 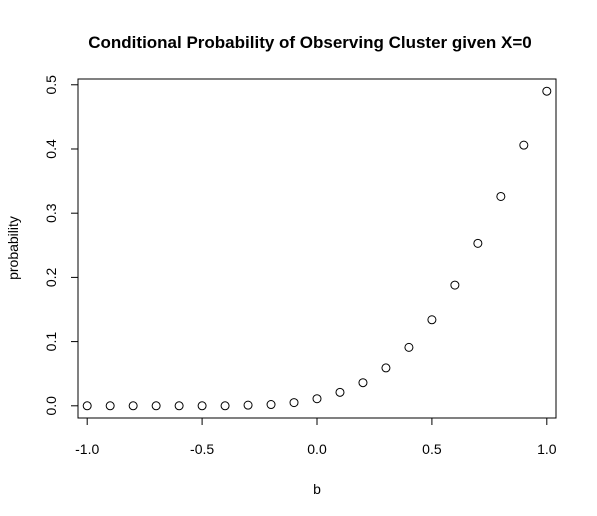 What do you see at coordinates (51, 213) in the screenshot?
I see `y-tick-label: 0.3` at bounding box center [51, 213].